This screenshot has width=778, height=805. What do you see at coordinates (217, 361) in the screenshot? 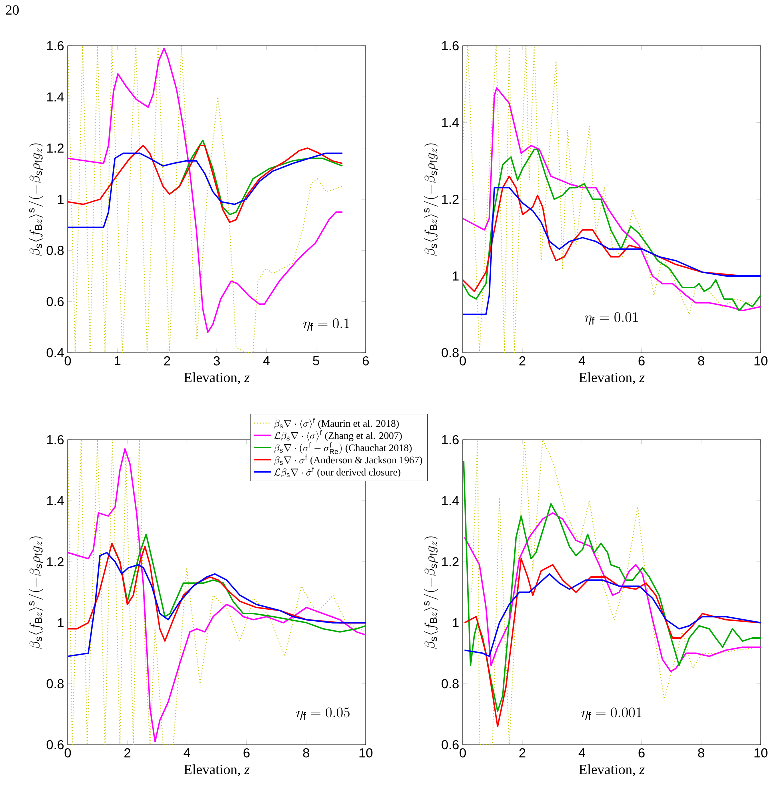
I see `x-tick-label: 3` at bounding box center [217, 361].